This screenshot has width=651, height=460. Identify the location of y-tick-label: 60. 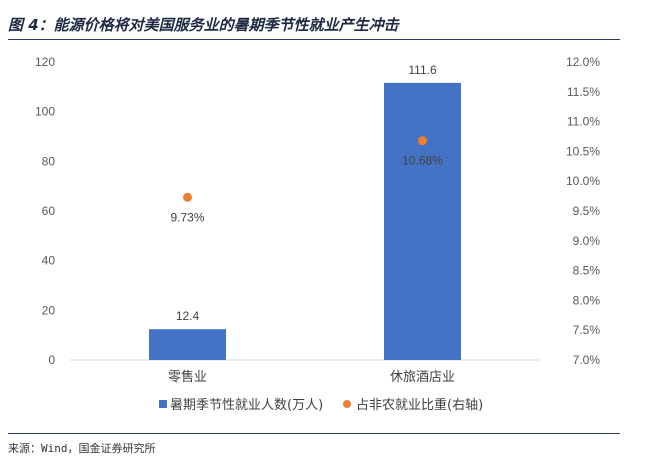
(49, 211).